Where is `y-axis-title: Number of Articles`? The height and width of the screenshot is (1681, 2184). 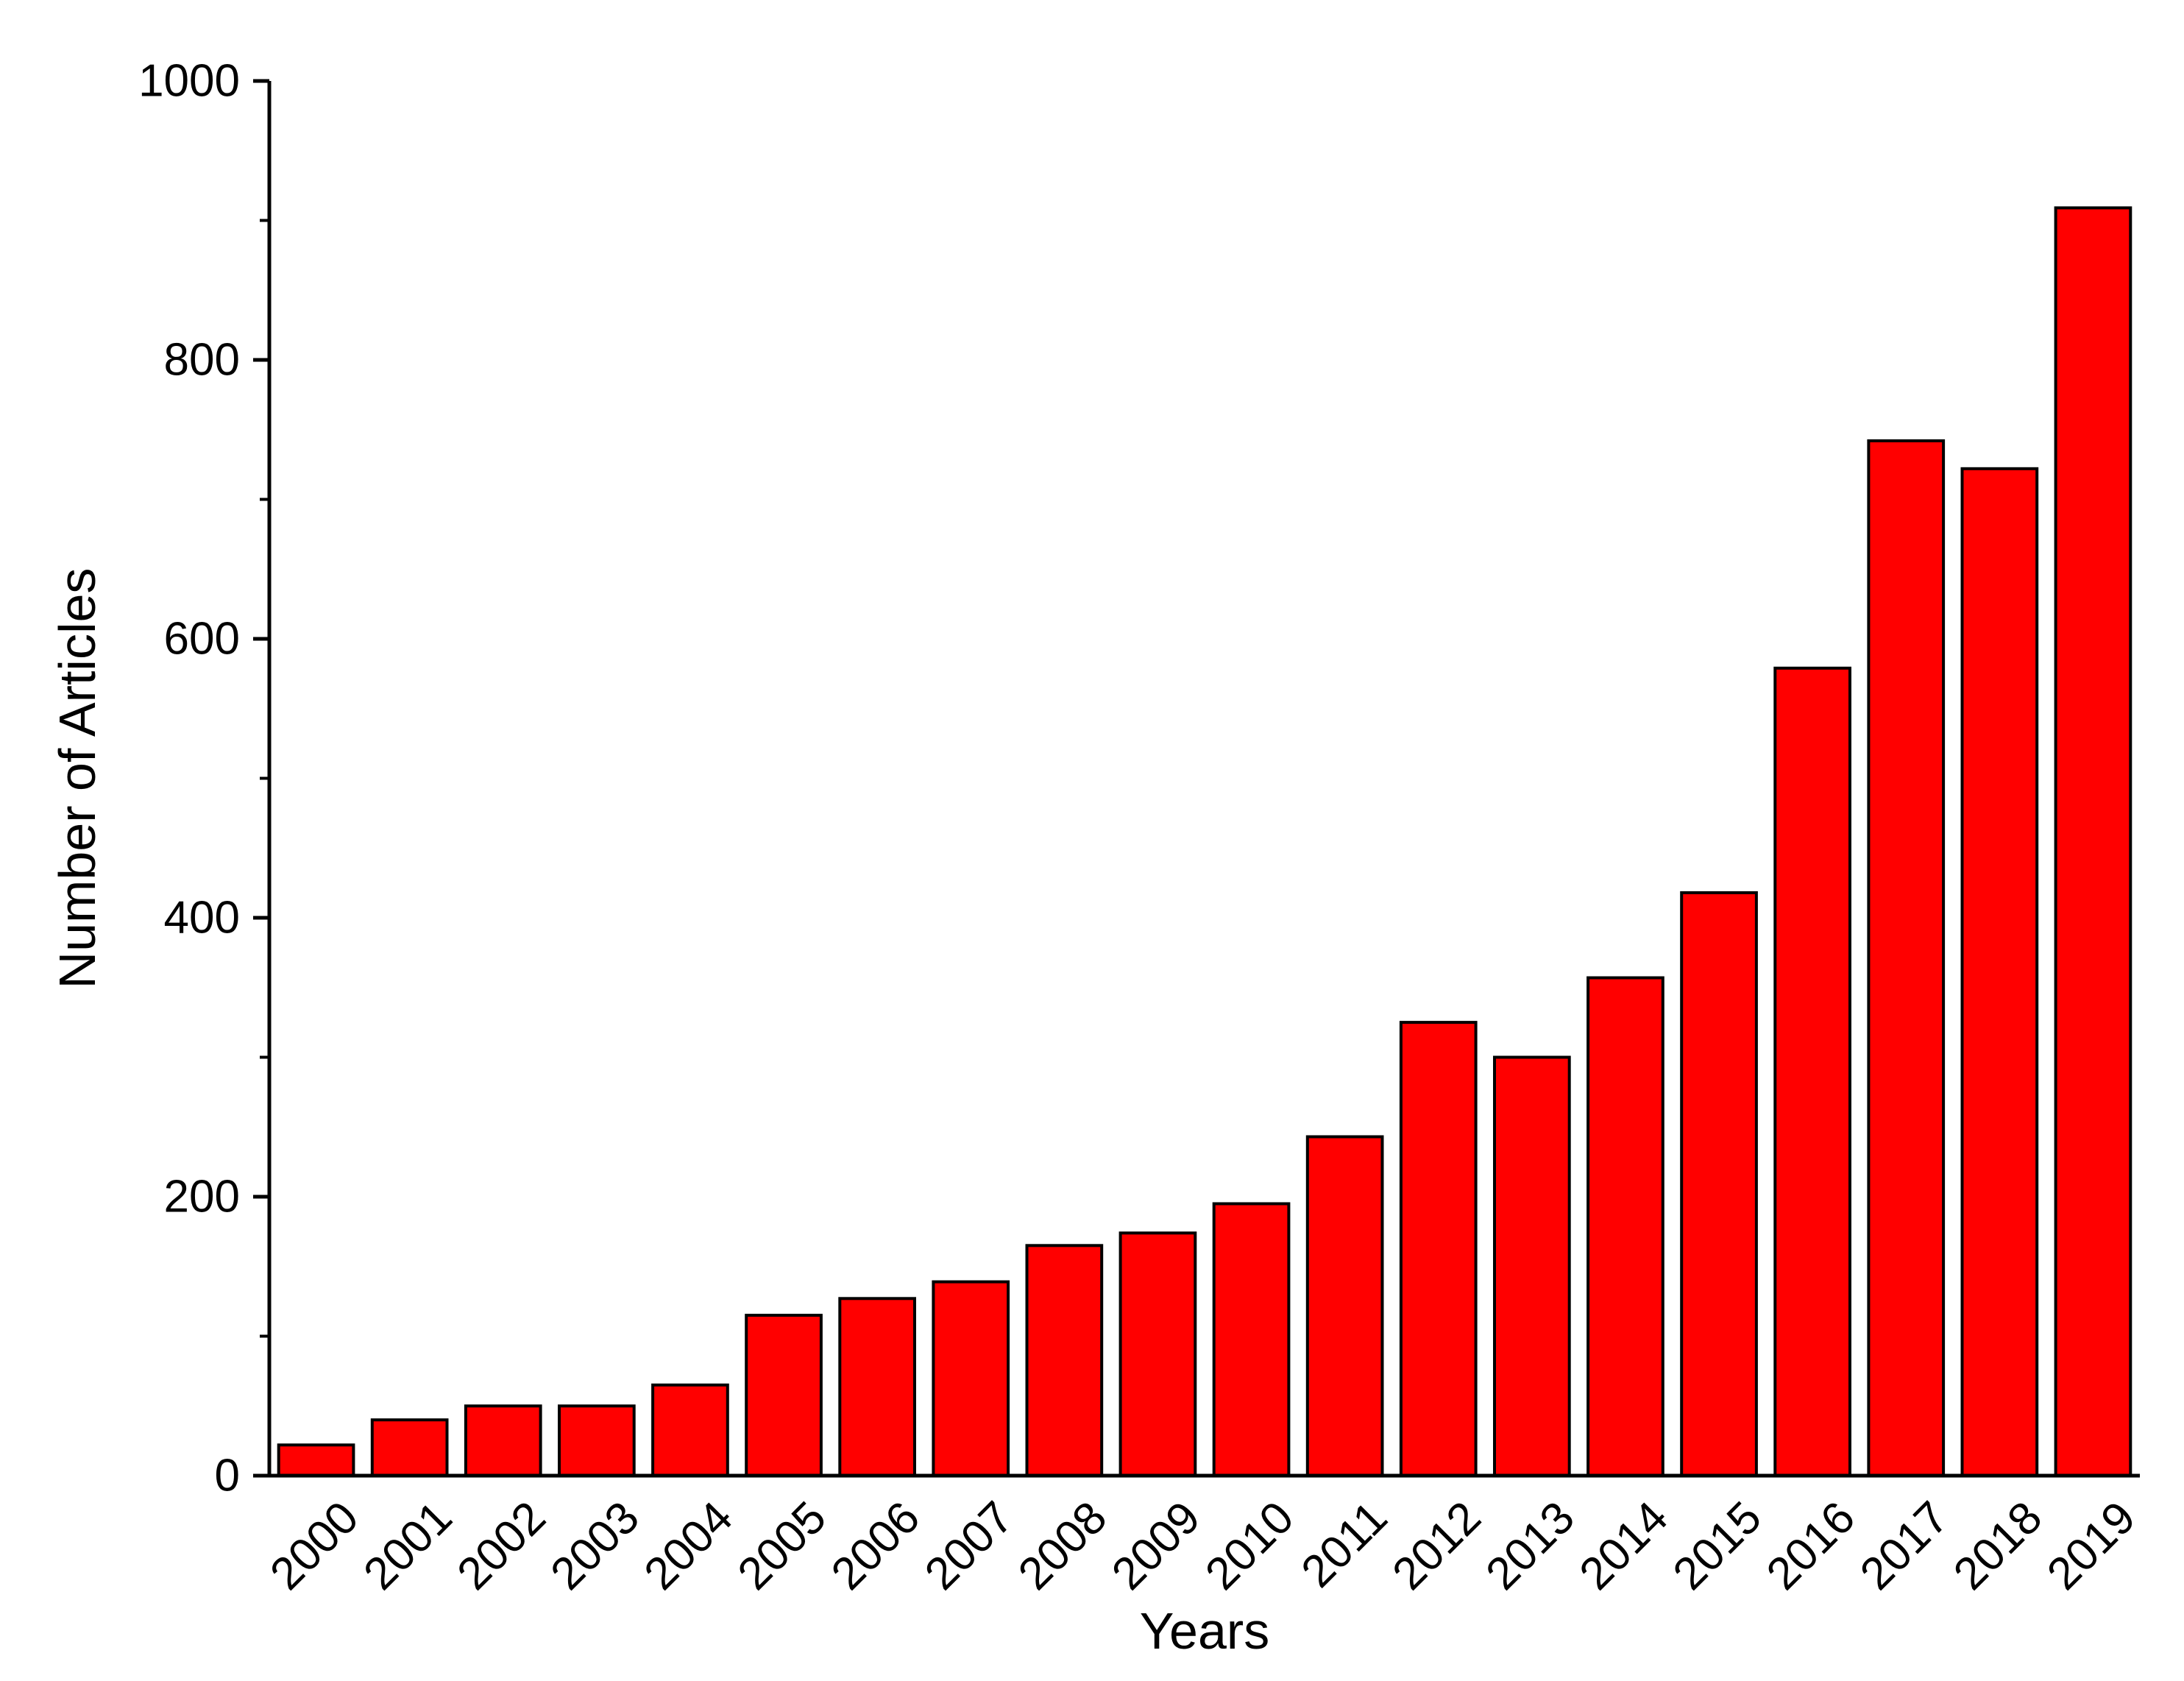
y-axis-title: Number of Articles is located at coordinates (77, 778).